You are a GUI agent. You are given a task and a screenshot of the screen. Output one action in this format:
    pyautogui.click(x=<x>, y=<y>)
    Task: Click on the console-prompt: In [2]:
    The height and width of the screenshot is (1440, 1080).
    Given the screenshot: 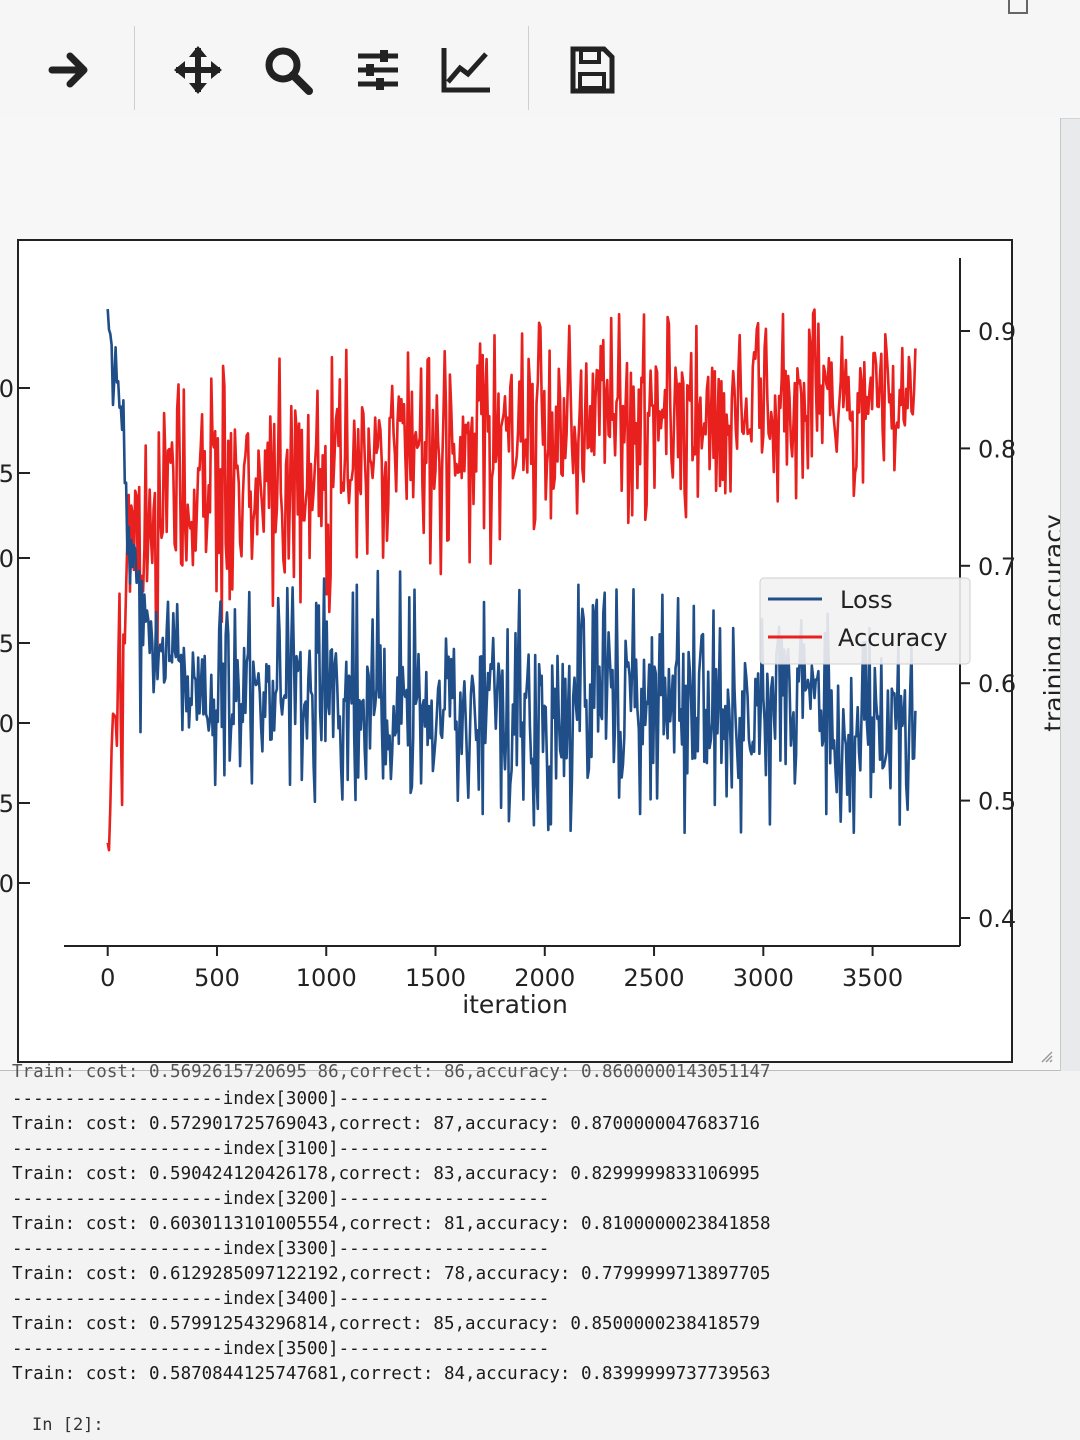 What is the action you would take?
    pyautogui.click(x=68, y=1425)
    